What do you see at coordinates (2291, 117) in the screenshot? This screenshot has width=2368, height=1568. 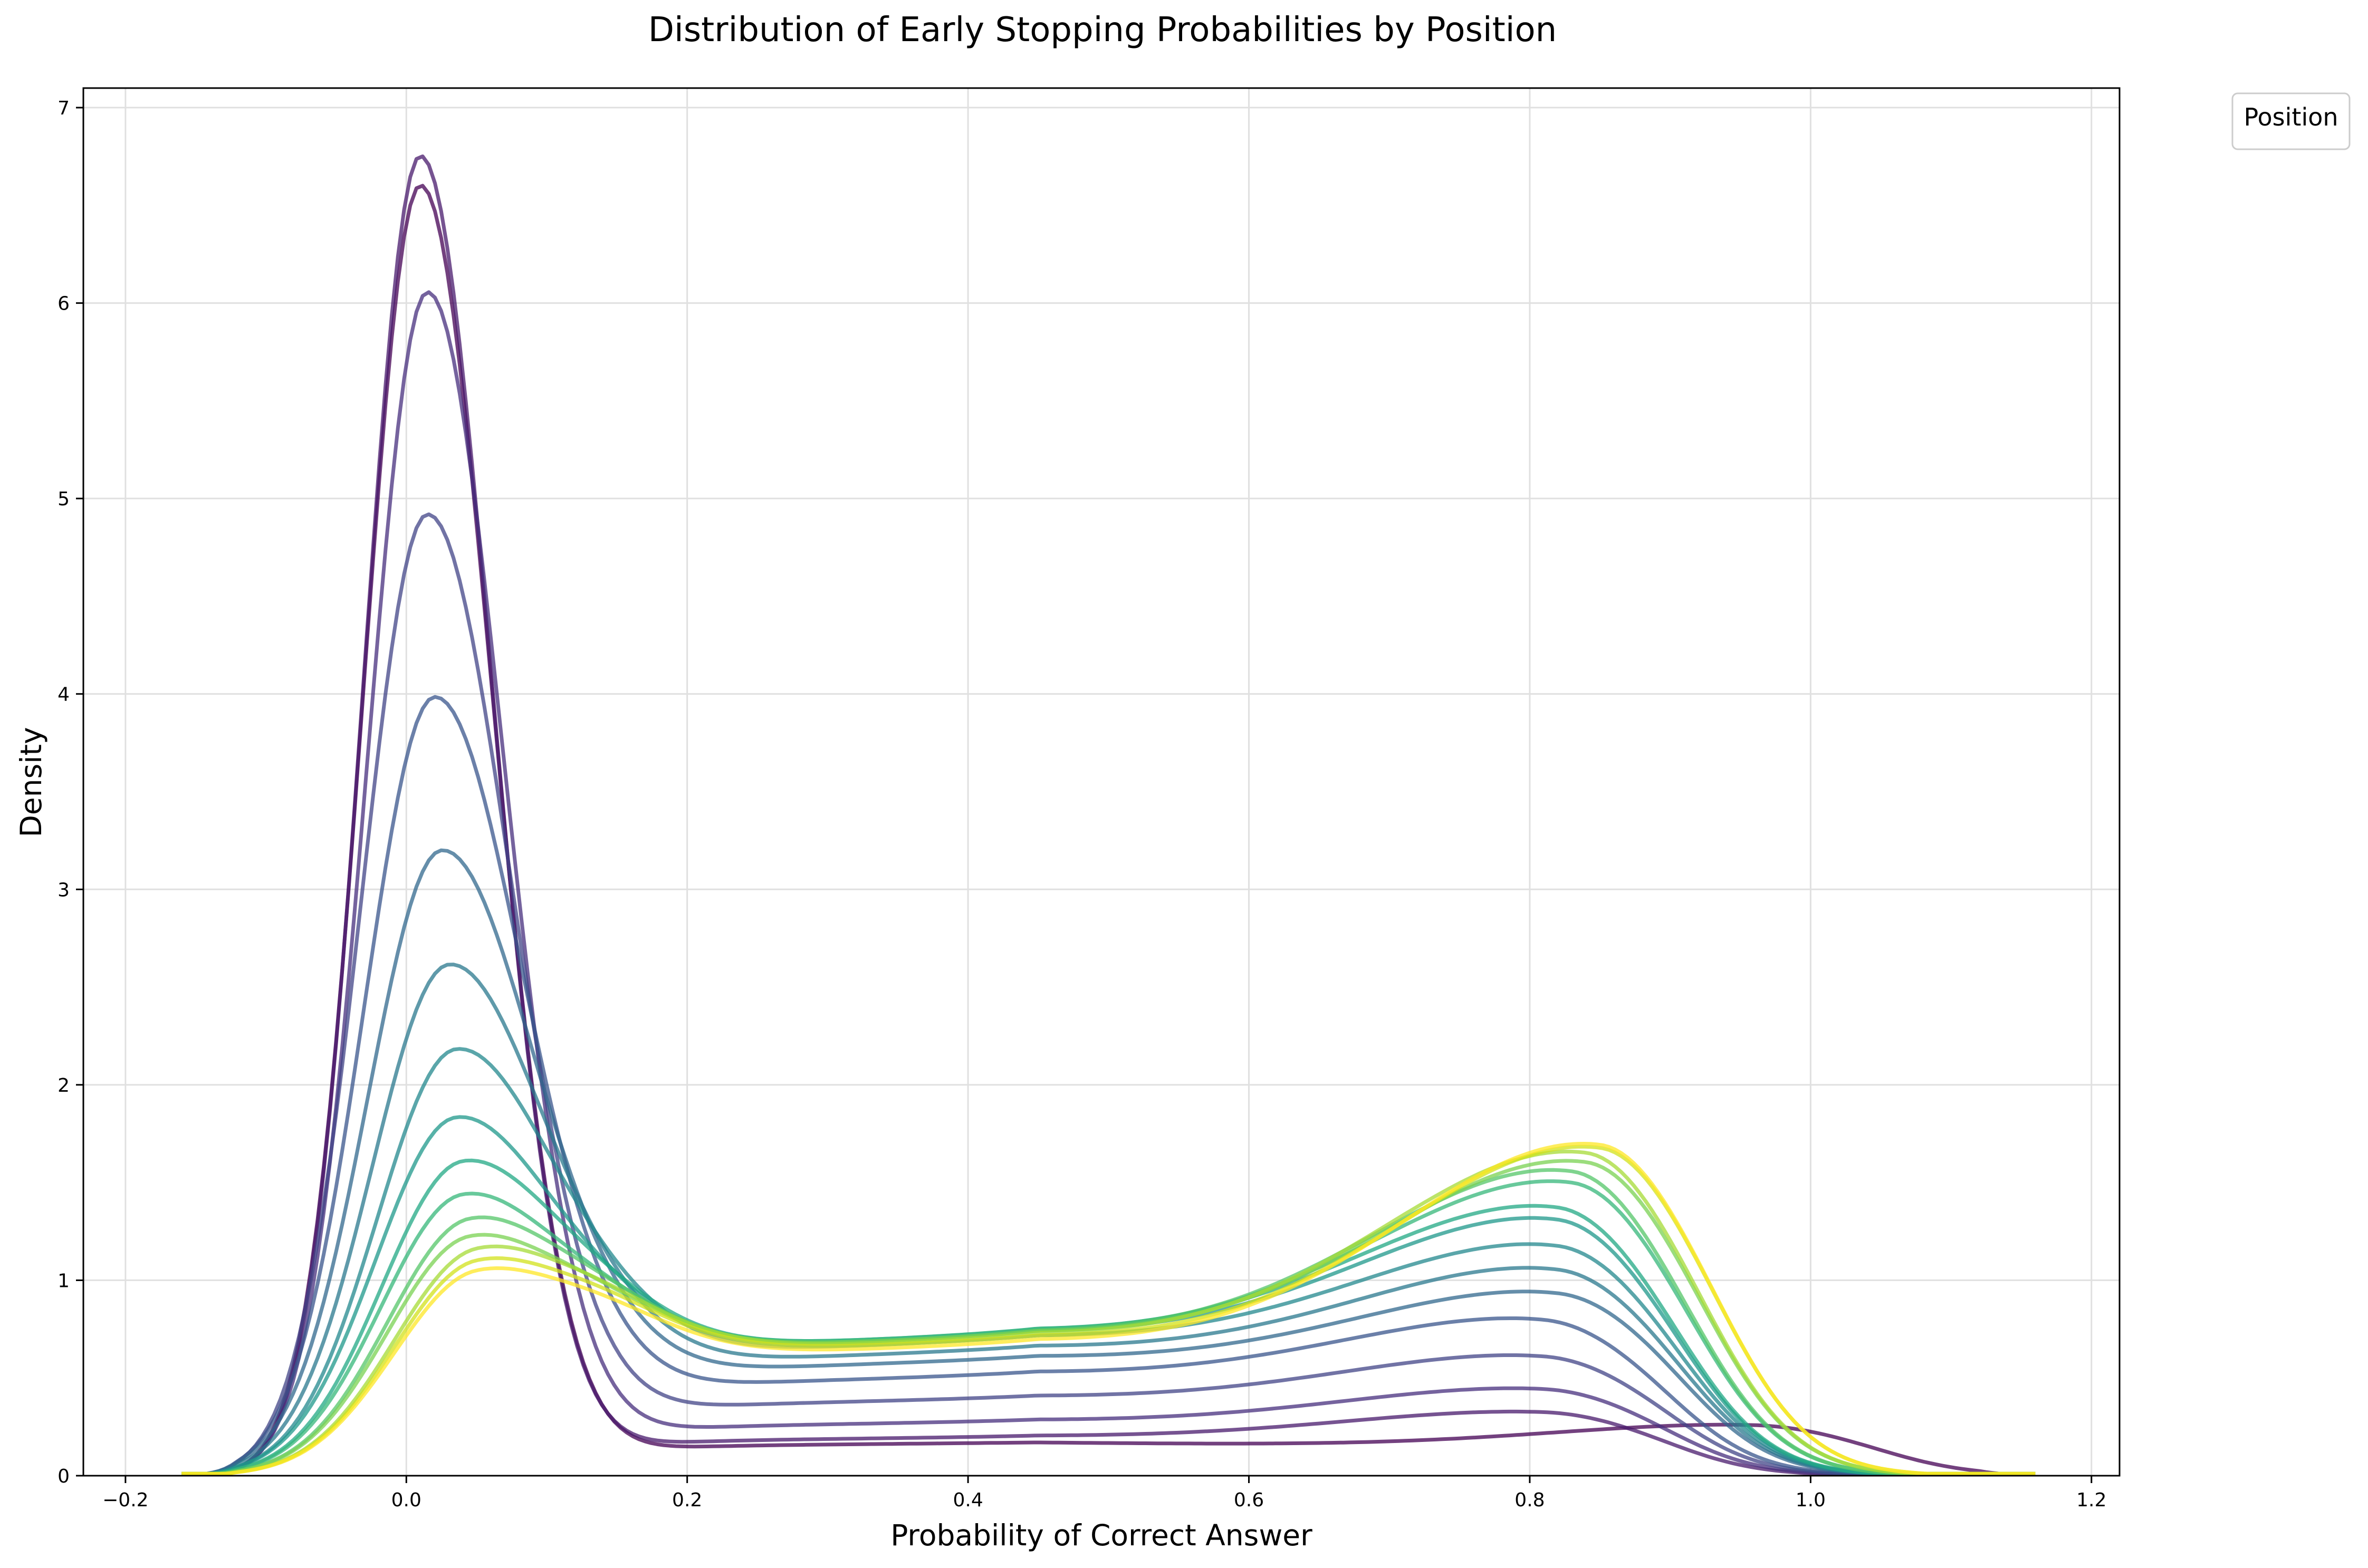 I see `legend-title: Position` at bounding box center [2291, 117].